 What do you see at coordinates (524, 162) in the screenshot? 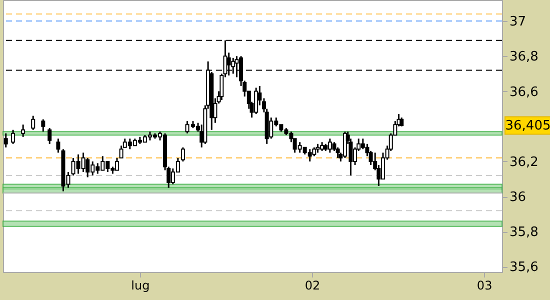
I see `y-tick-label: 36,2` at bounding box center [524, 162].